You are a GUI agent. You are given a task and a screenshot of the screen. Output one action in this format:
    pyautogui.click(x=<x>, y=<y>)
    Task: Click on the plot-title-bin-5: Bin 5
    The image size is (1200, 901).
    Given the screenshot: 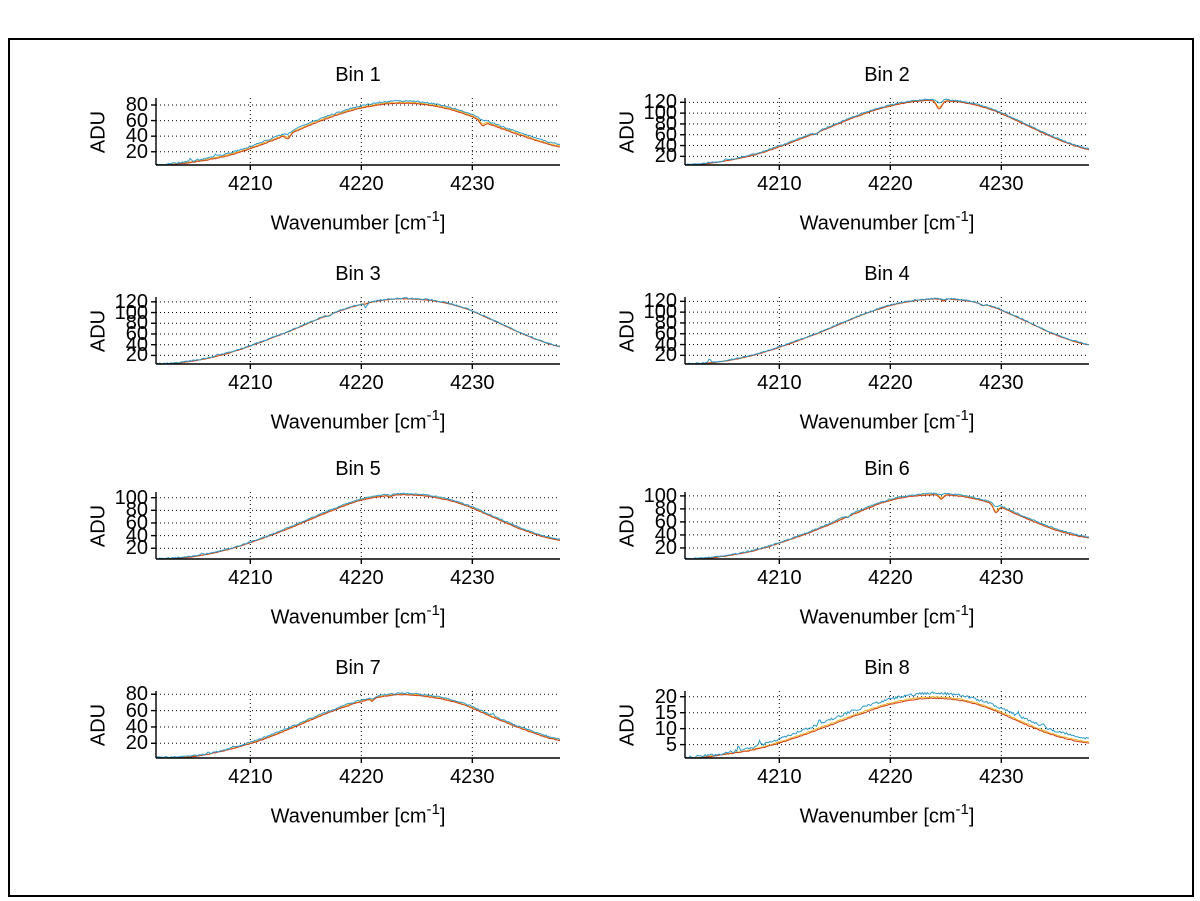 What is the action you would take?
    pyautogui.click(x=358, y=469)
    